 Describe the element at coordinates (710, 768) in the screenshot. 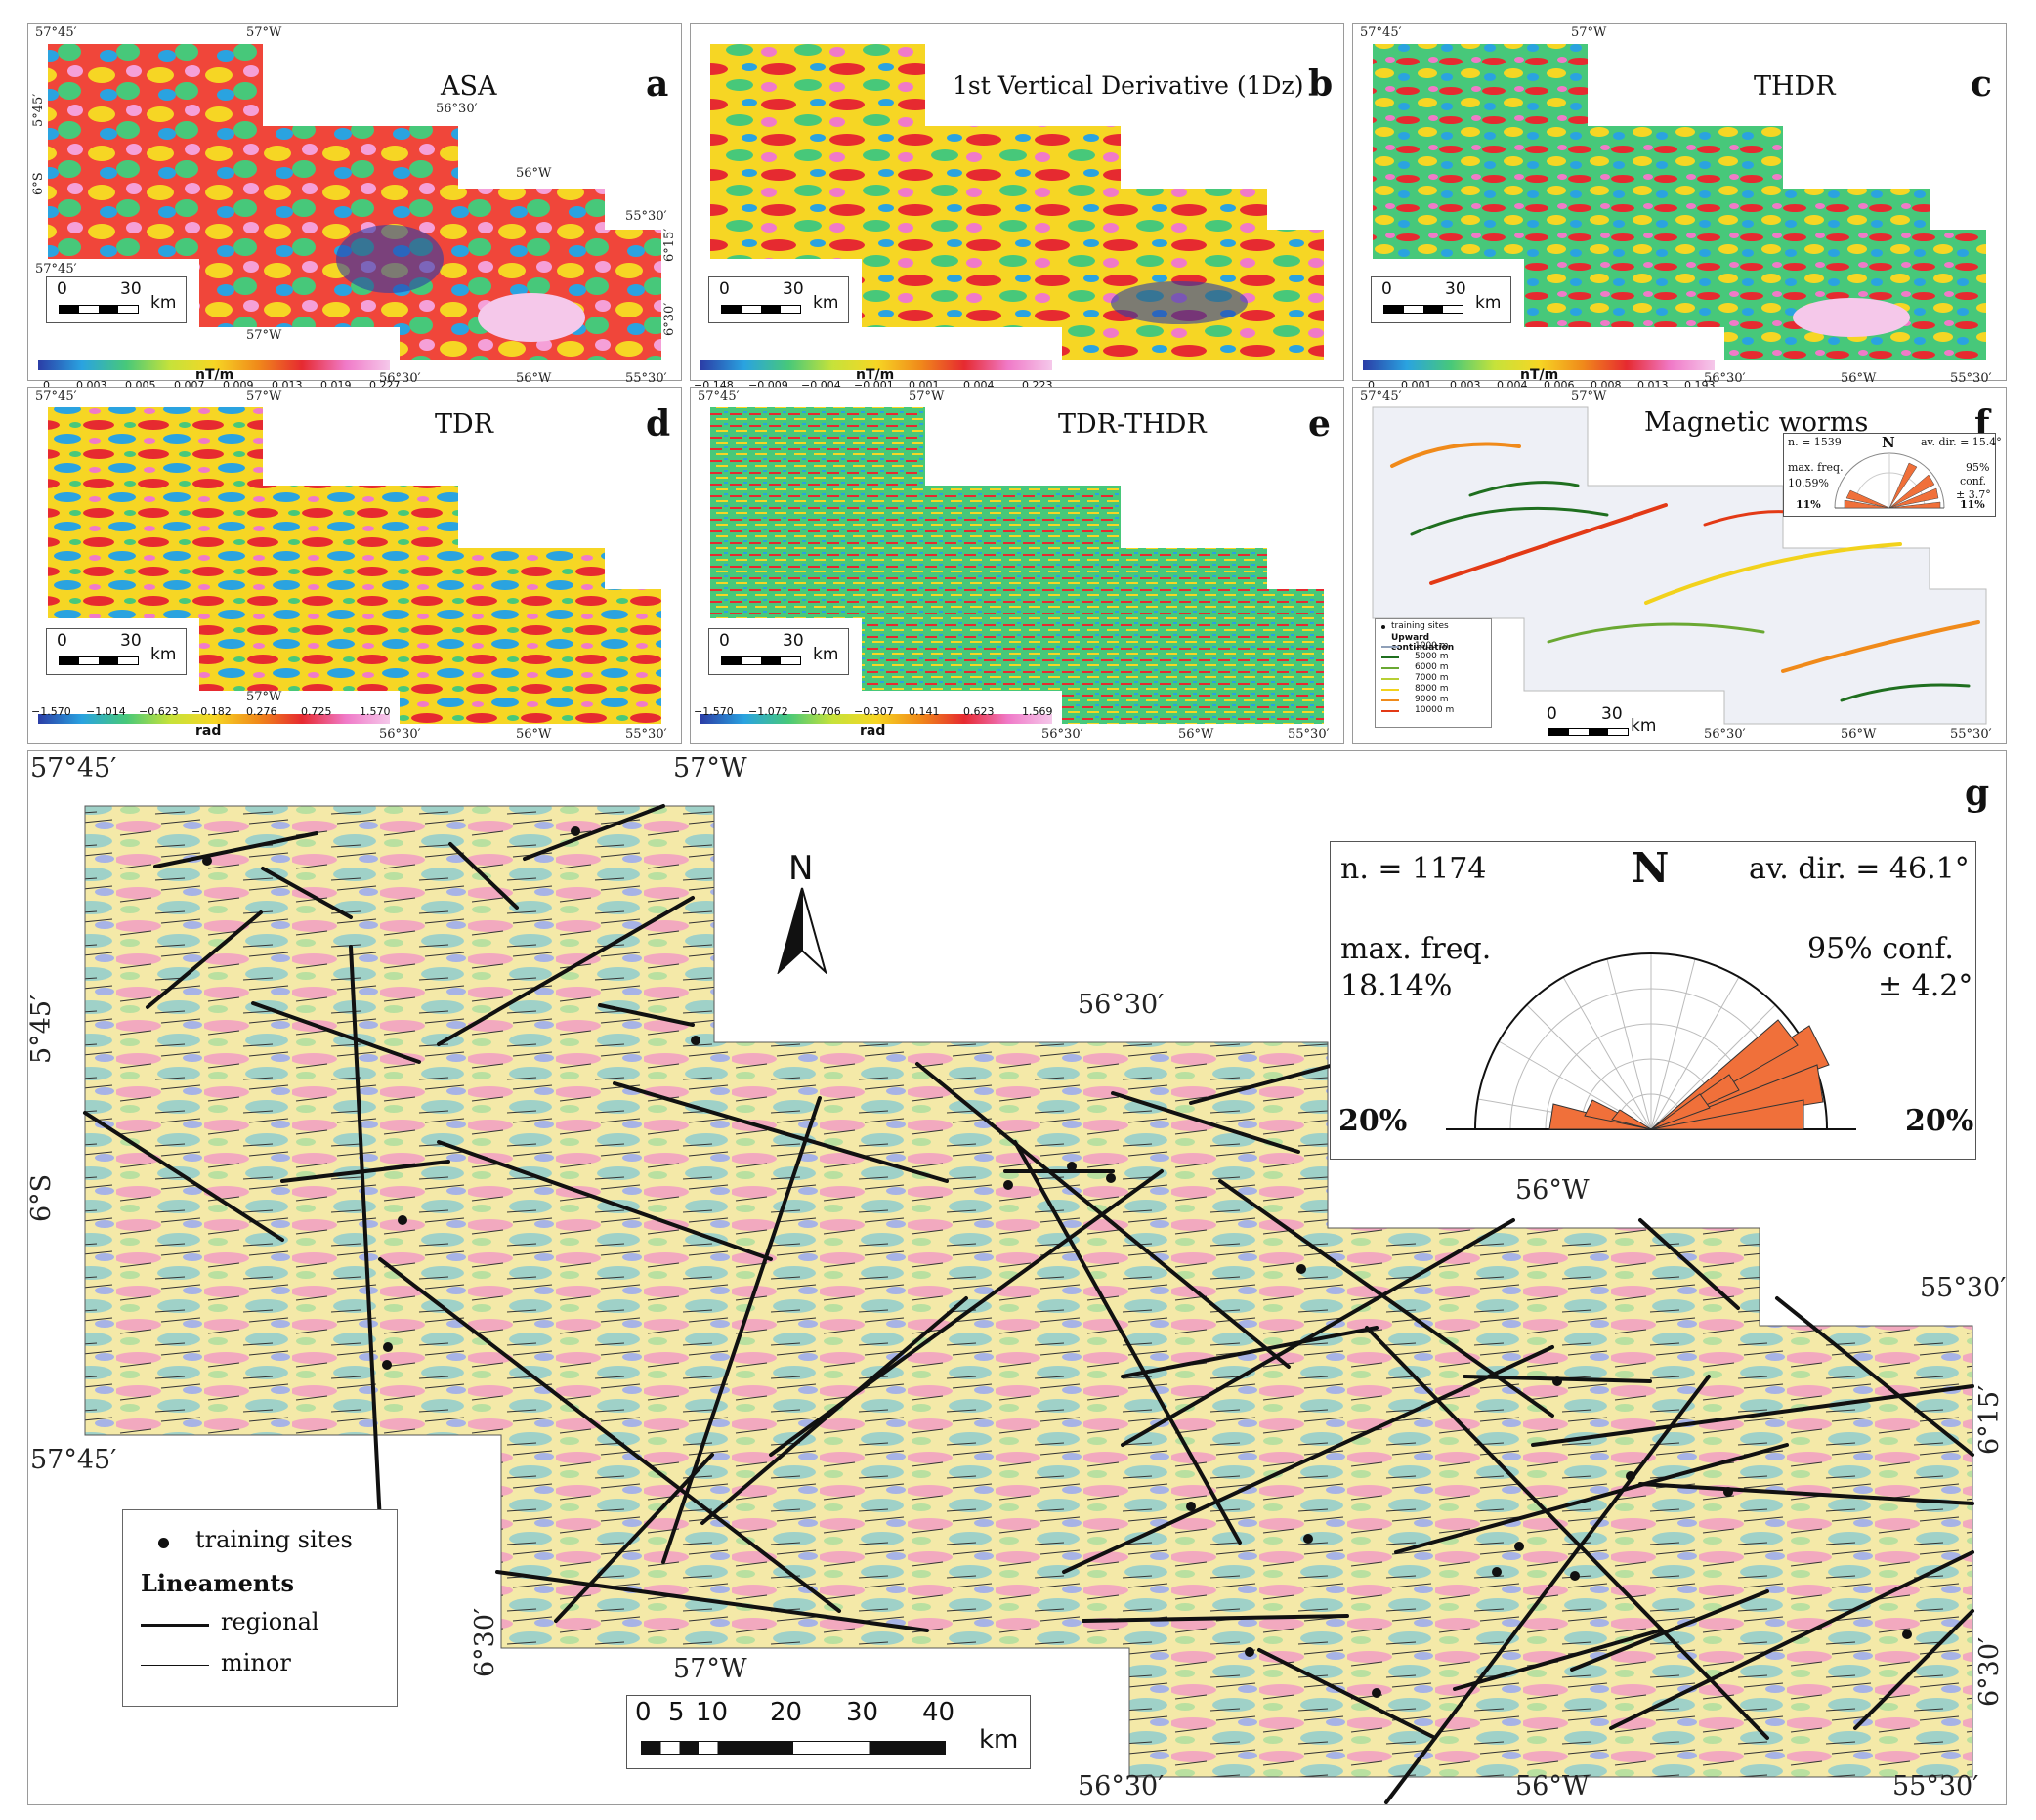

I see `main-coord-top-57: 57°W` at that location.